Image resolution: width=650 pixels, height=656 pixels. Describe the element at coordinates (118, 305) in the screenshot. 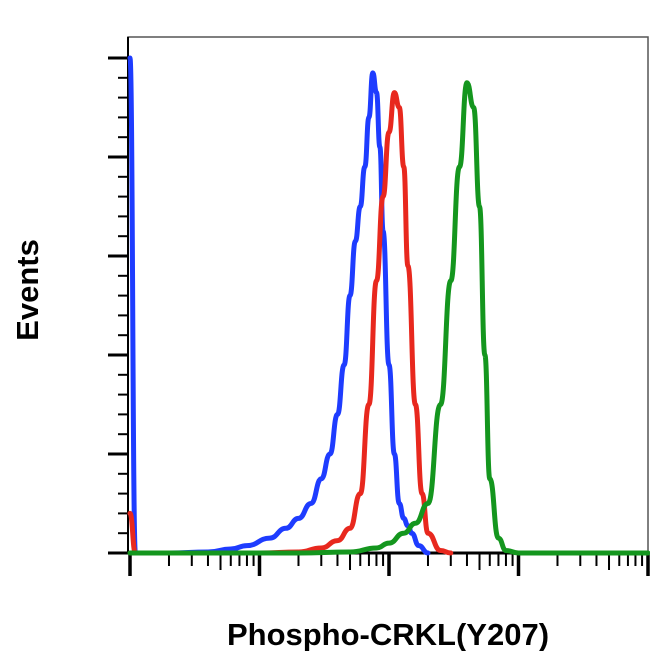

I see `y-axis-ticks` at that location.